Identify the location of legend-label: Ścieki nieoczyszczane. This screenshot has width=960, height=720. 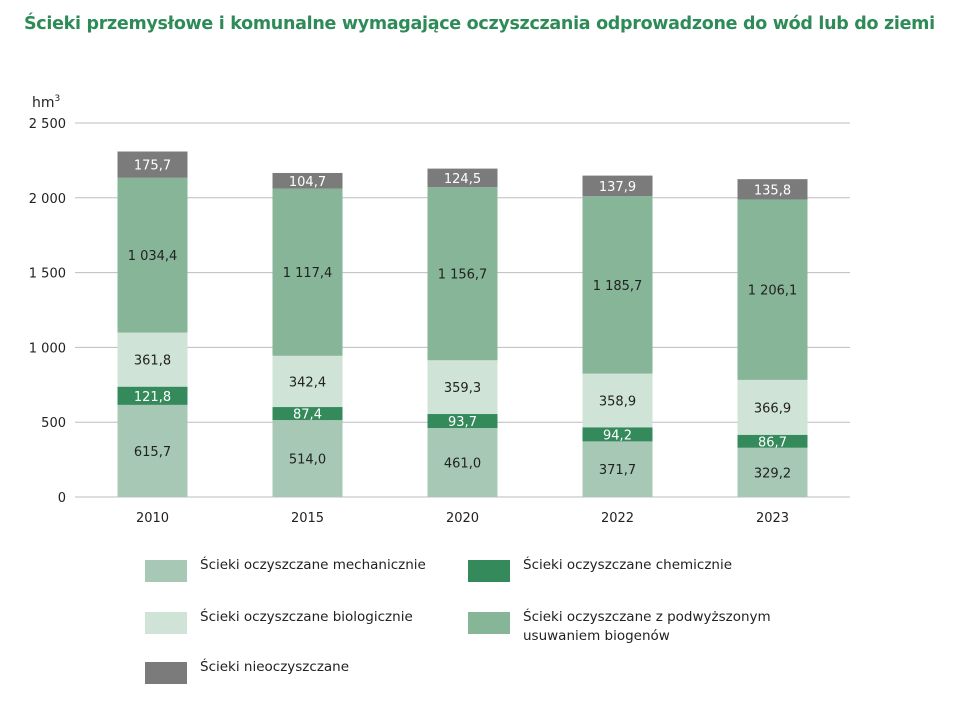
(274, 666).